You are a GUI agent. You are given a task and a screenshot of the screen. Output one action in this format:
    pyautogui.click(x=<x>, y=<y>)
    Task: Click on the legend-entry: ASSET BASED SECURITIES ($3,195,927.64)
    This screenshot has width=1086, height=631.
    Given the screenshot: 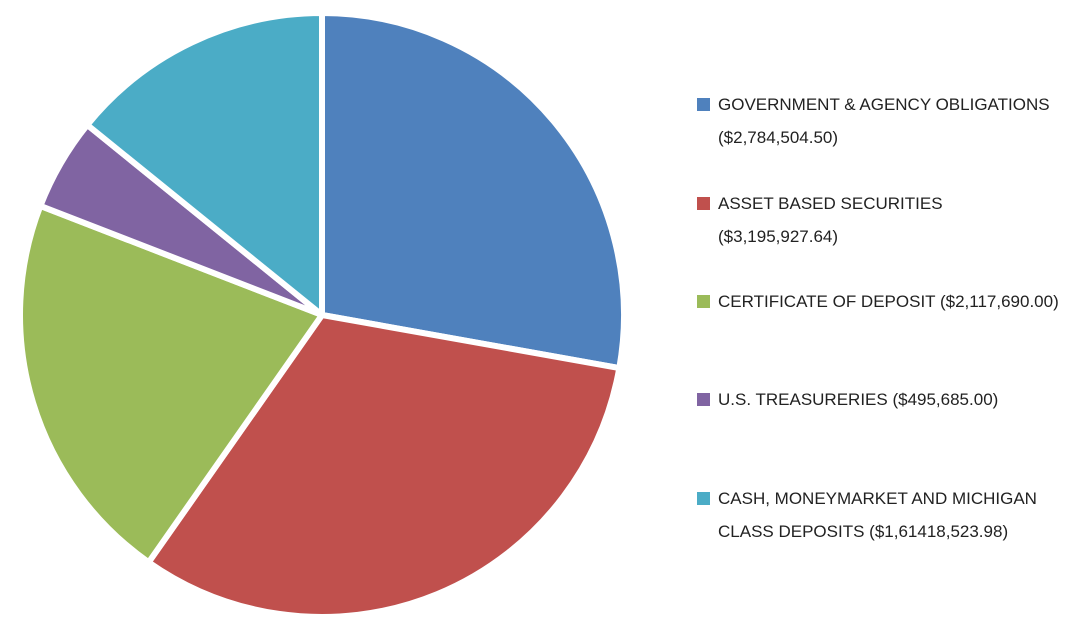 What is the action you would take?
    pyautogui.click(x=882, y=220)
    